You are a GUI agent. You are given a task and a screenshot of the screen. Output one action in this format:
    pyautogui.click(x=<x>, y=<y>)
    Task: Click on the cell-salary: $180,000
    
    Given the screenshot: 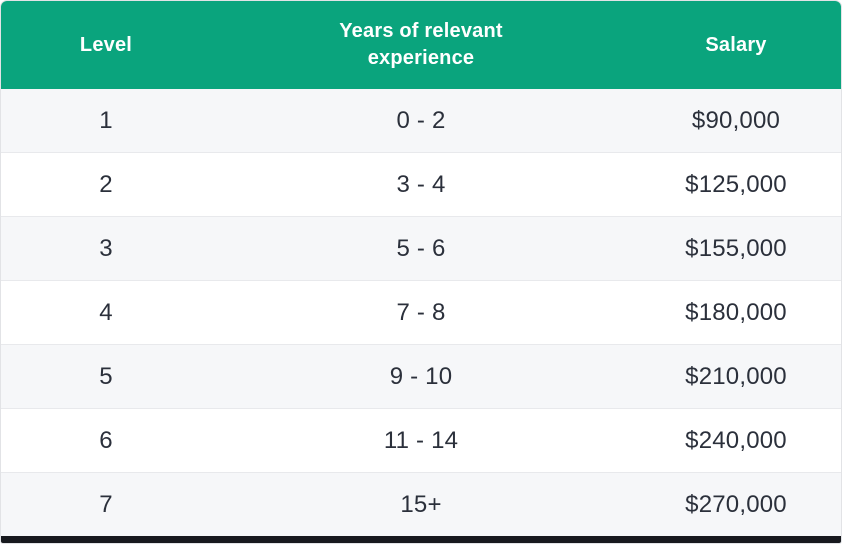 What is the action you would take?
    pyautogui.click(x=736, y=312)
    